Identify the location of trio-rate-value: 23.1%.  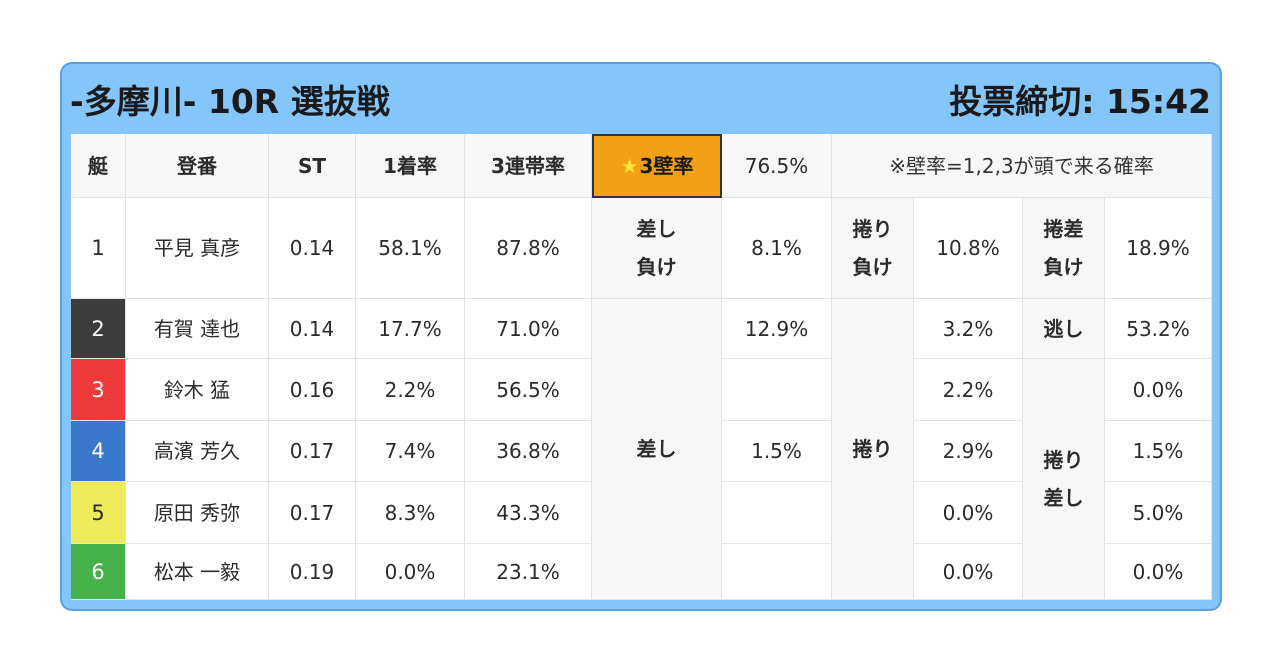
(528, 572).